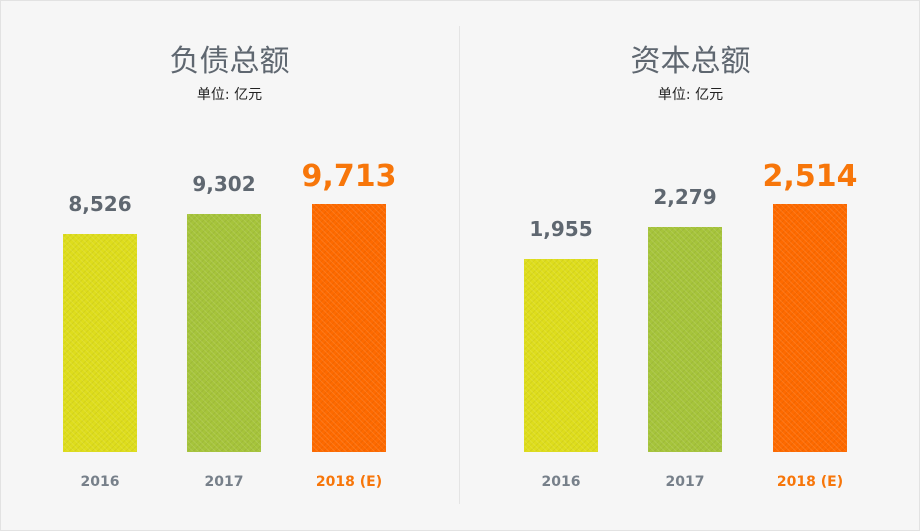 The image size is (920, 531). I want to click on panel-title: 资本总额, so click(690, 61).